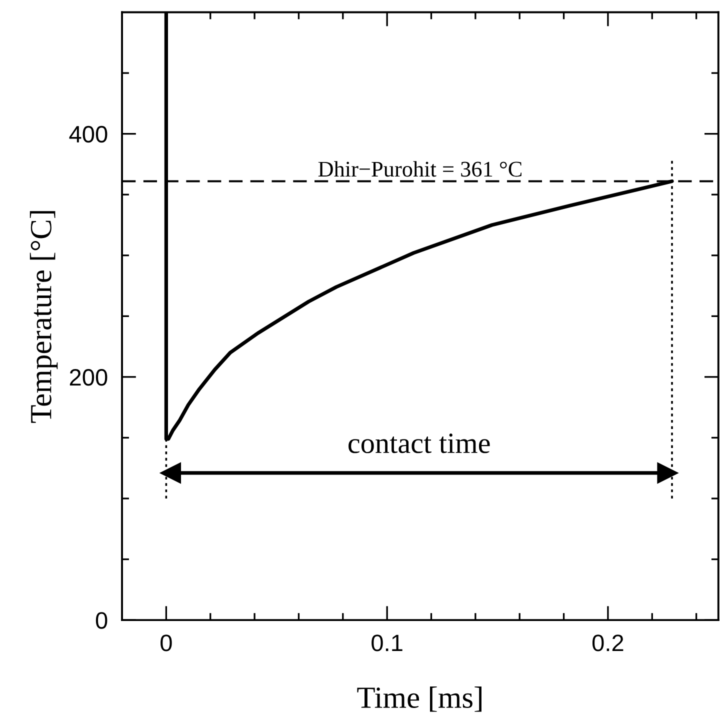  Describe the element at coordinates (419, 699) in the screenshot. I see `x-axis-title: Time [ms]` at that location.